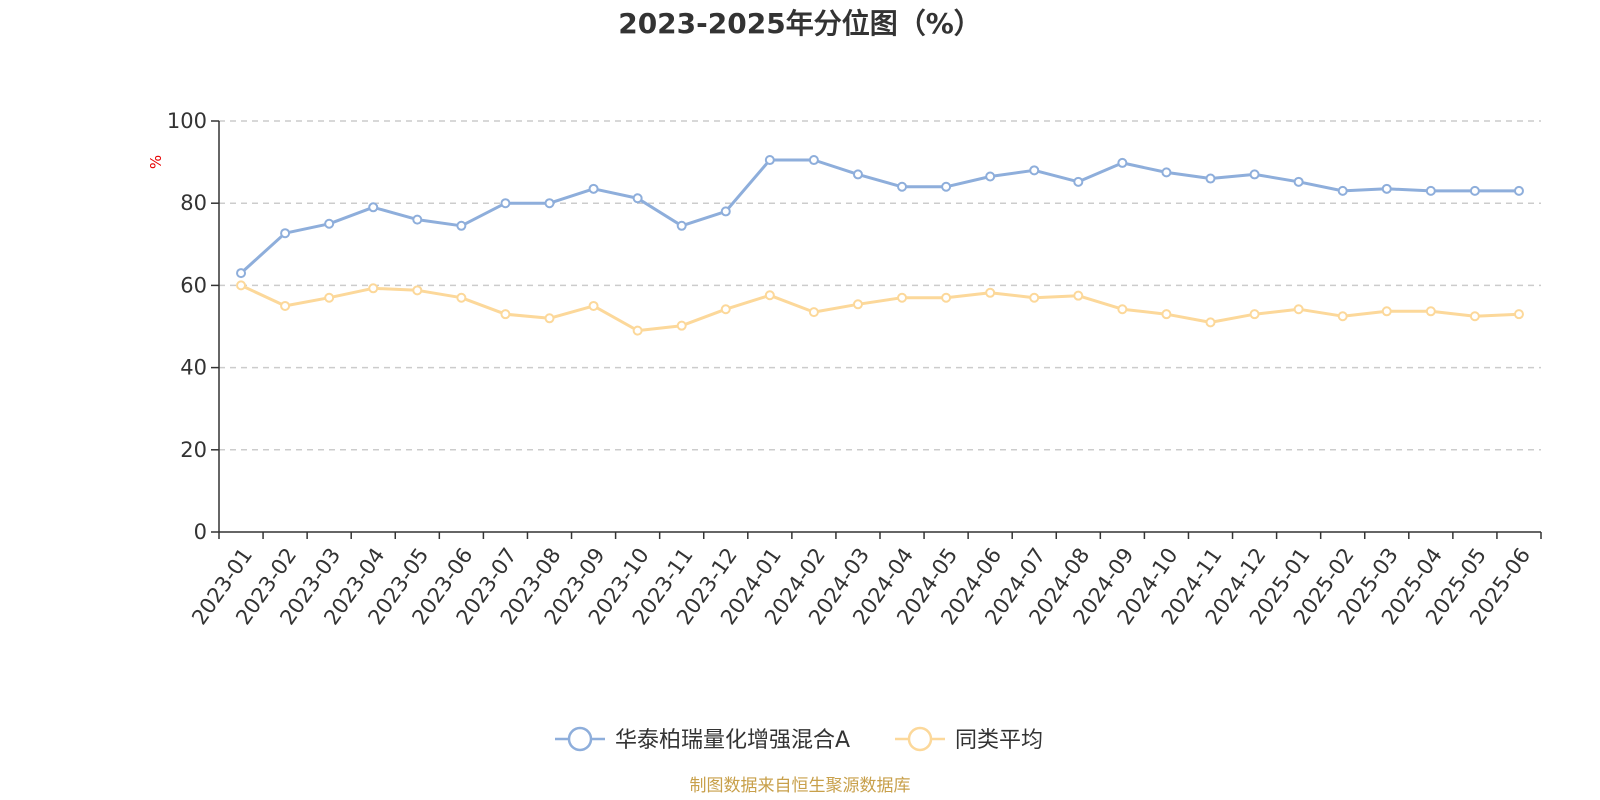 The image size is (1600, 800). I want to click on y-tick-label: 100, so click(187, 121).